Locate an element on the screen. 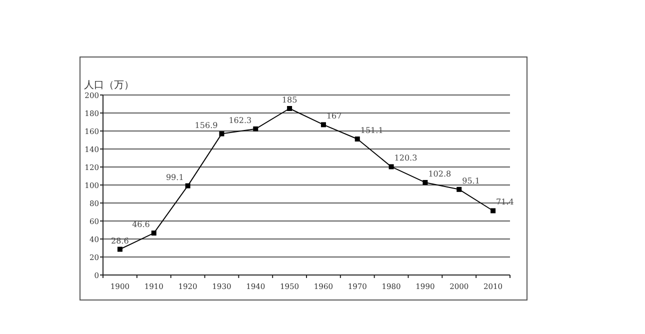 Image resolution: width=645 pixels, height=334 pixels. y-axis-title: 人口（万） is located at coordinates (109, 85).